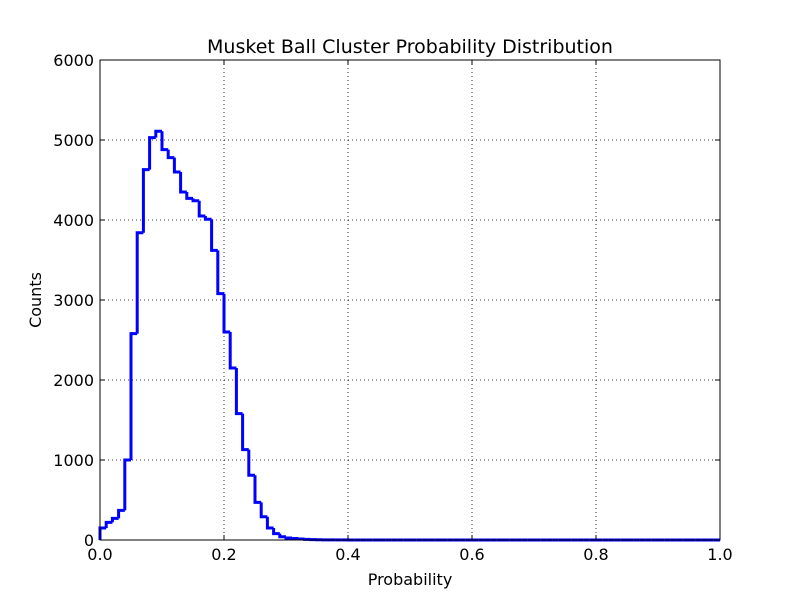 The height and width of the screenshot is (600, 800). I want to click on y-tick-label: 5000, so click(73, 140).